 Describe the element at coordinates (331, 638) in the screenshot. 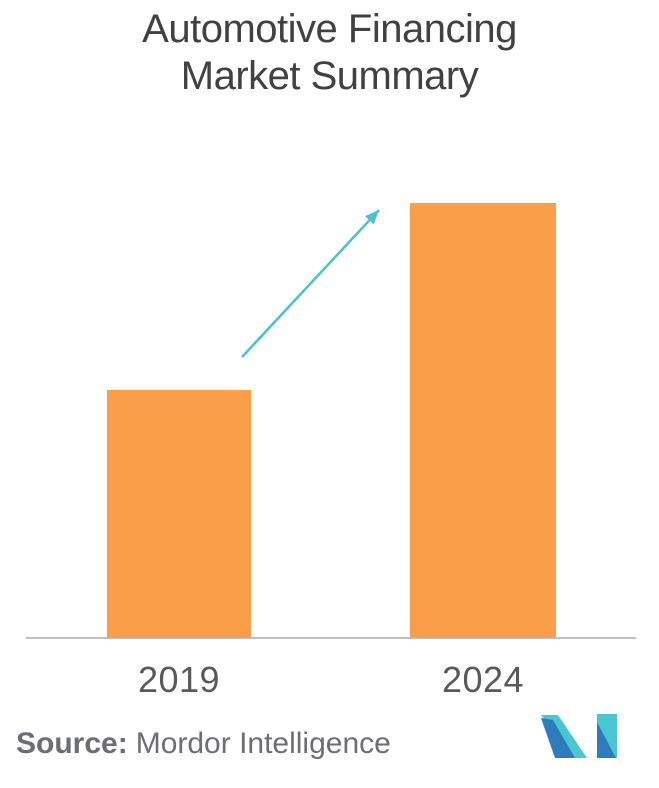

I see `x-axis-line` at that location.